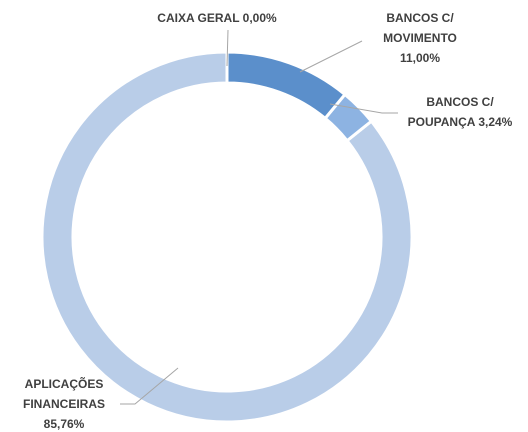 This screenshot has height=432, width=528. What do you see at coordinates (198, 18) in the screenshot?
I see `category-label: CAIXA GERAL` at bounding box center [198, 18].